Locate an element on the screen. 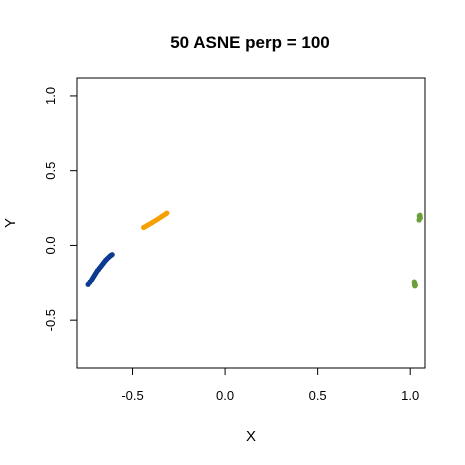 This screenshot has height=465, width=465. y-axis: -0.5 0.0 0.5 1.0 is located at coordinates (60, 209).